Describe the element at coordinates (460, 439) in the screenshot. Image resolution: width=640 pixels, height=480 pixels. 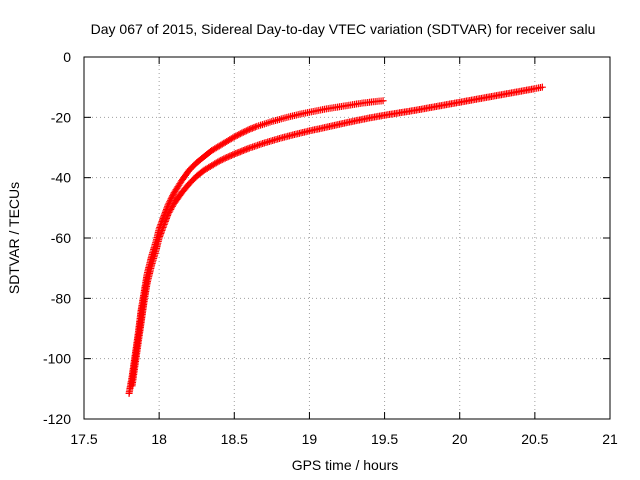
I see `x-tick-label: 20` at that location.